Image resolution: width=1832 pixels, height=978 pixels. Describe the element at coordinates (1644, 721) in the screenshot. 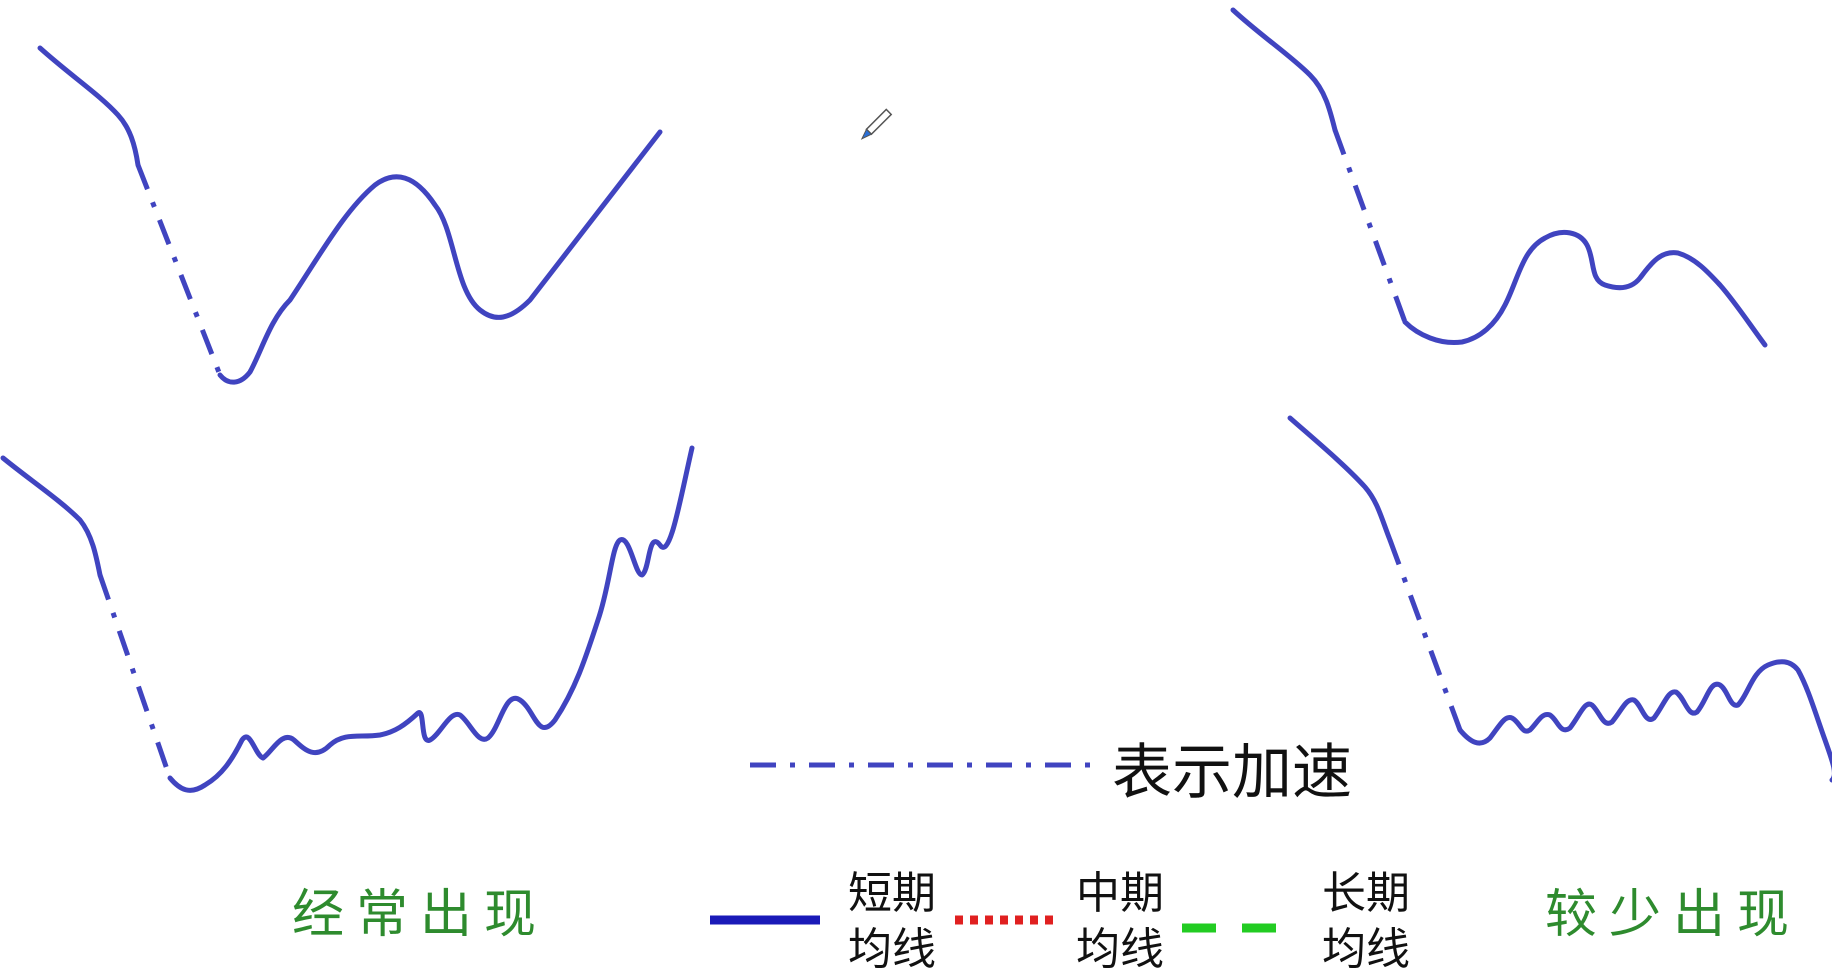

I see `pattern-bottom-right-consolidation-breakdown` at that location.